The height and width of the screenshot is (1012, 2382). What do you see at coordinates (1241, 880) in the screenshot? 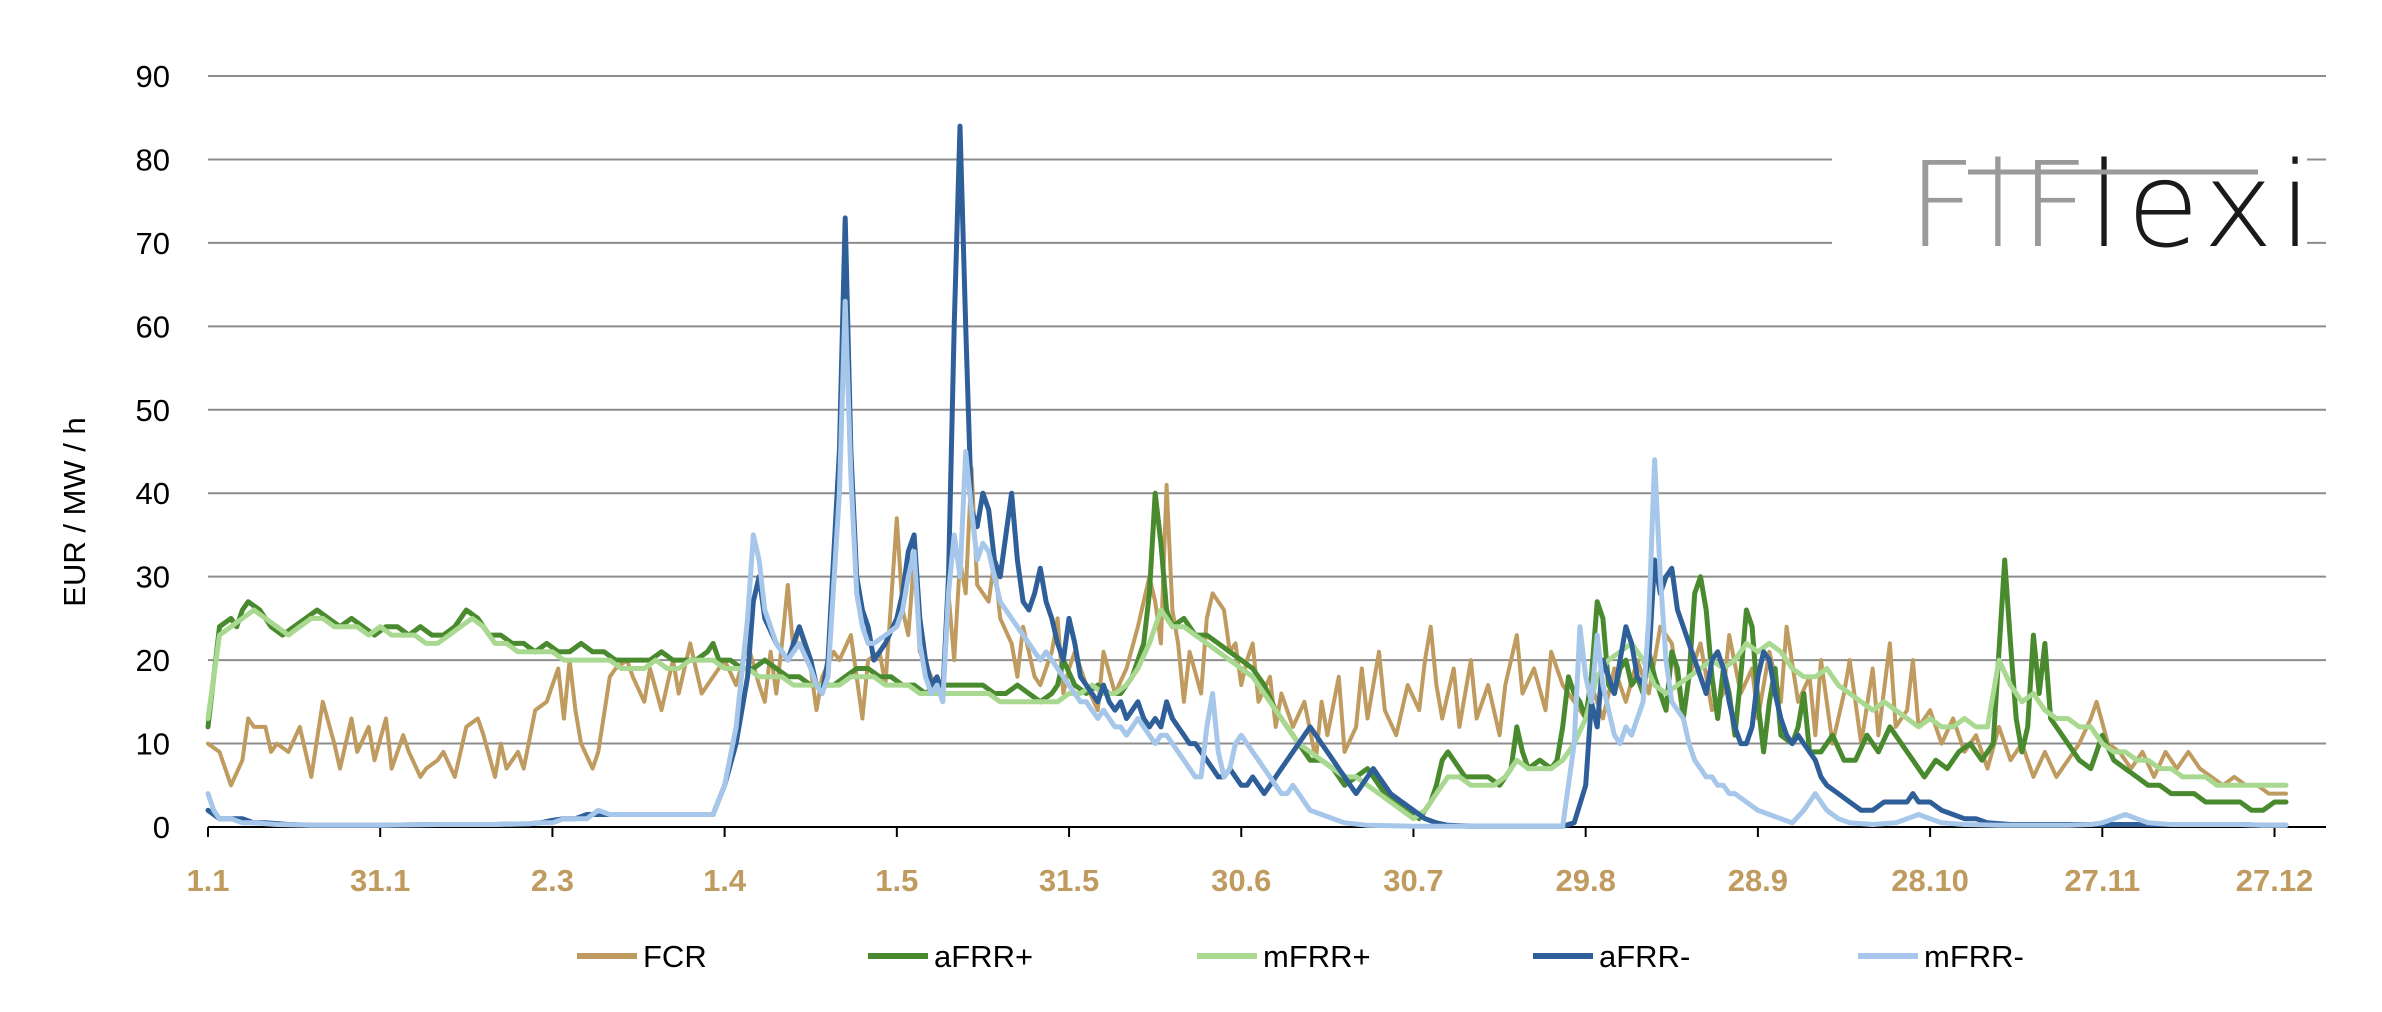
I see `x-tick-label-6: 30.6` at bounding box center [1241, 880].